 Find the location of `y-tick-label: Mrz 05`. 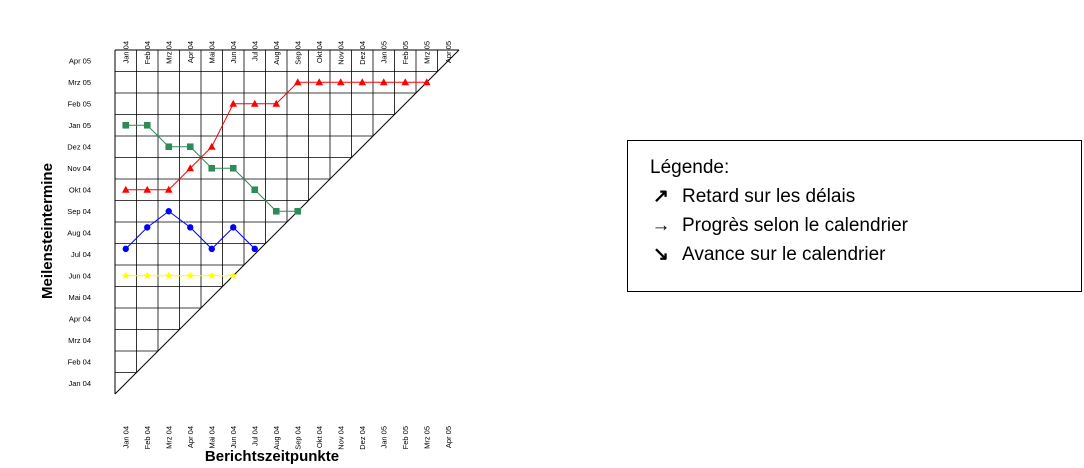

y-tick-label: Mrz 05 is located at coordinates (79, 82).